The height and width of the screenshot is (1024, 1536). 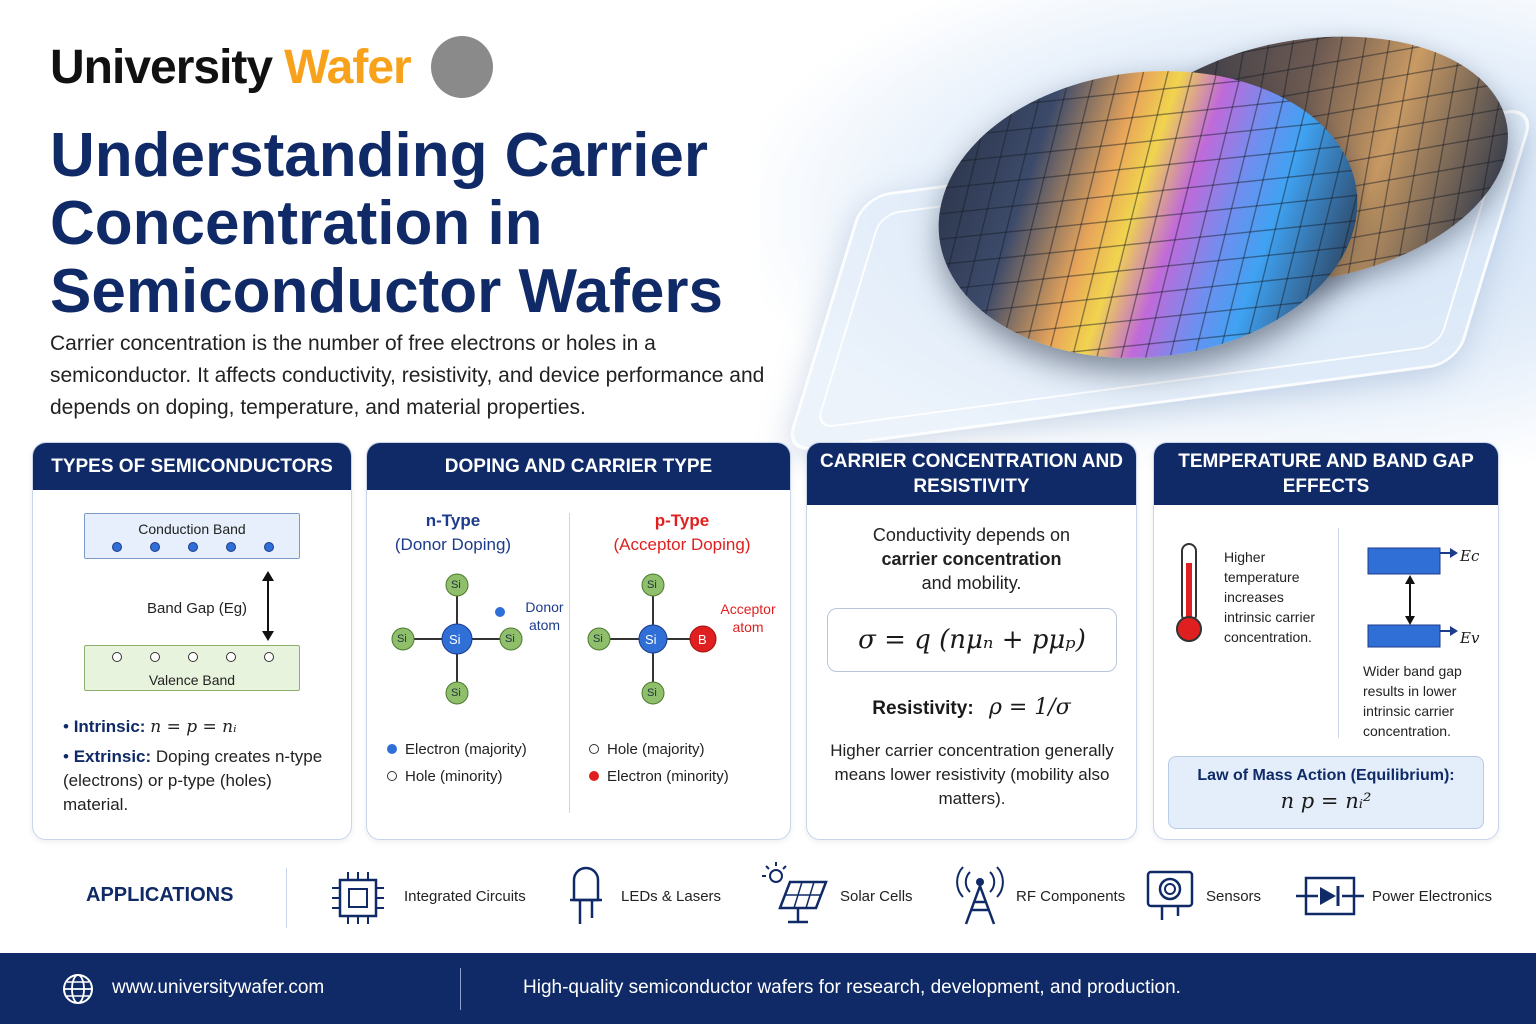 What do you see at coordinates (466, 749) in the screenshot?
I see `n-legend-majority-text: Electron (majority)` at bounding box center [466, 749].